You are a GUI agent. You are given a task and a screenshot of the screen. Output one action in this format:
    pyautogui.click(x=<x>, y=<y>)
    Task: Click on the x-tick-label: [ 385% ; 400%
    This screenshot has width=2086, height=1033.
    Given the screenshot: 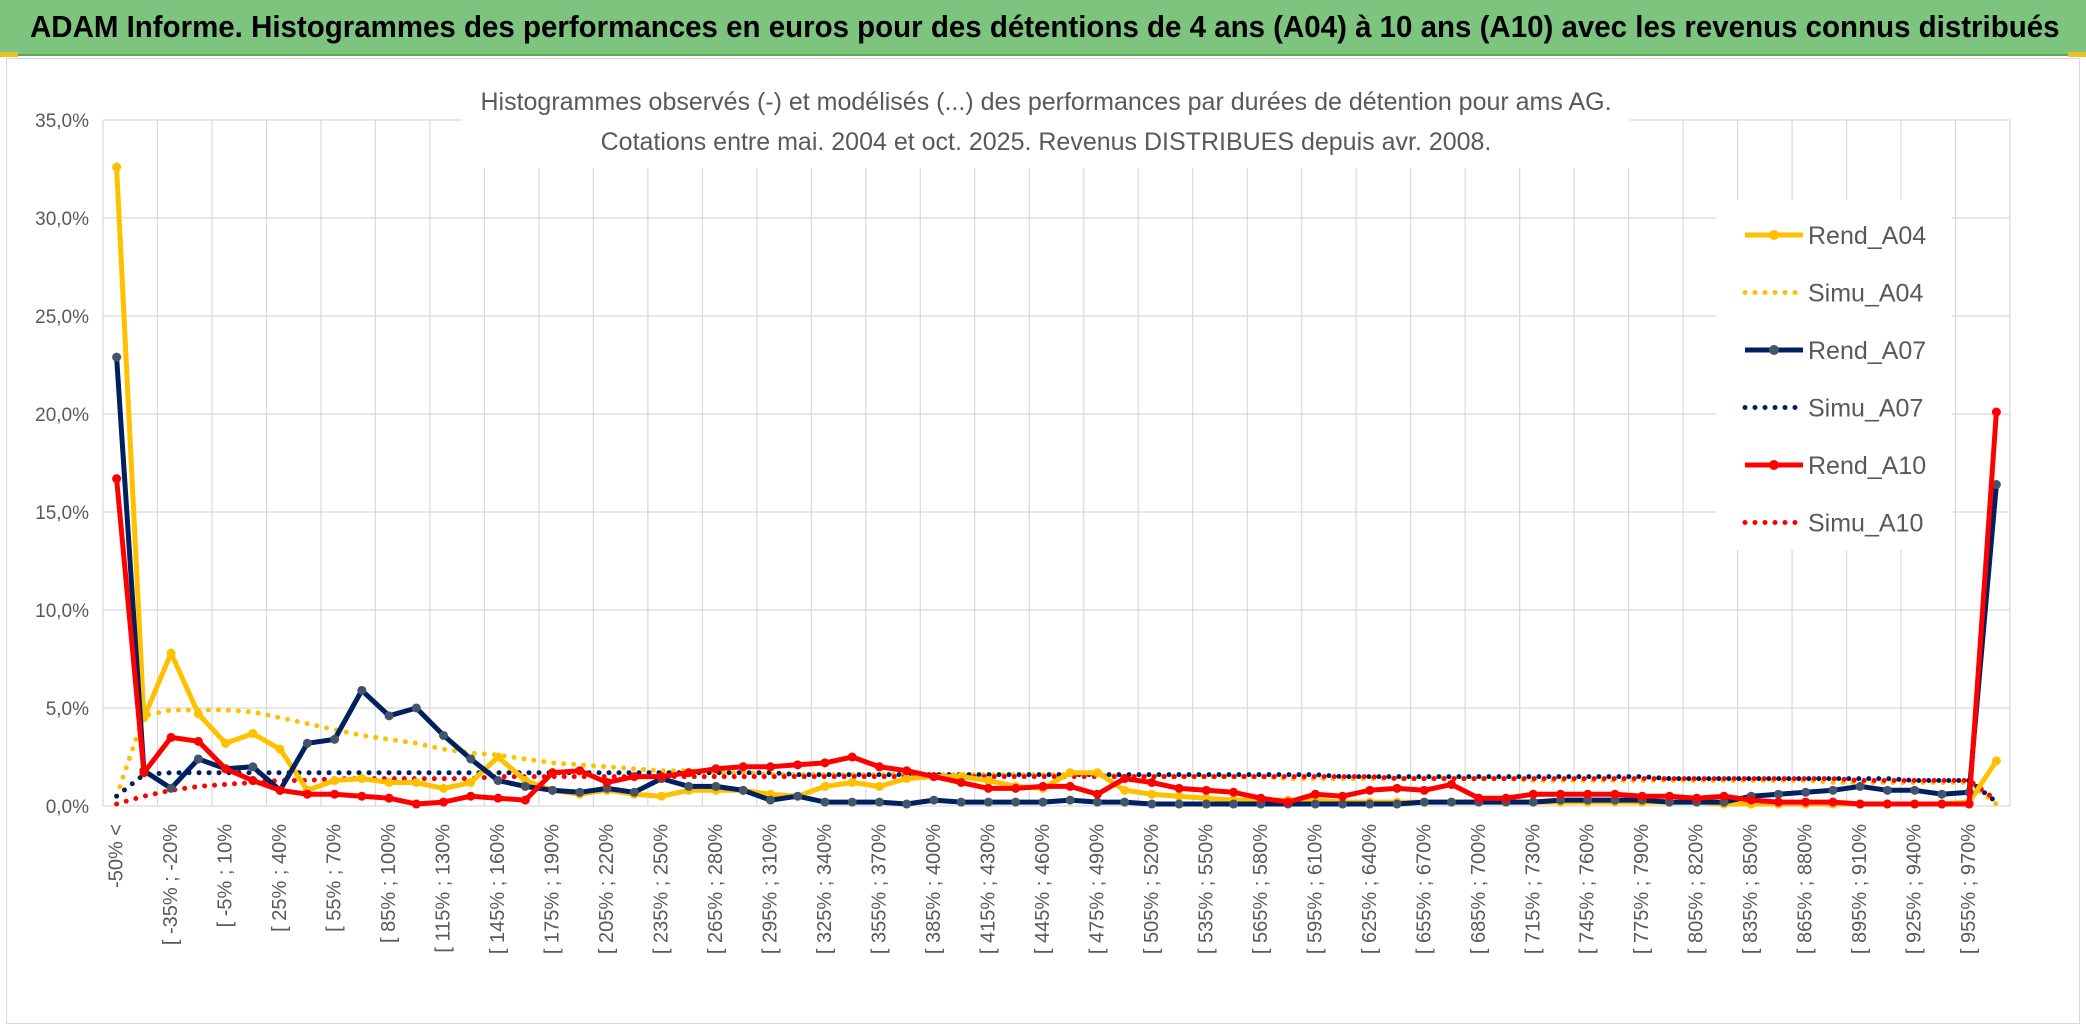 What is the action you would take?
    pyautogui.click(x=934, y=889)
    